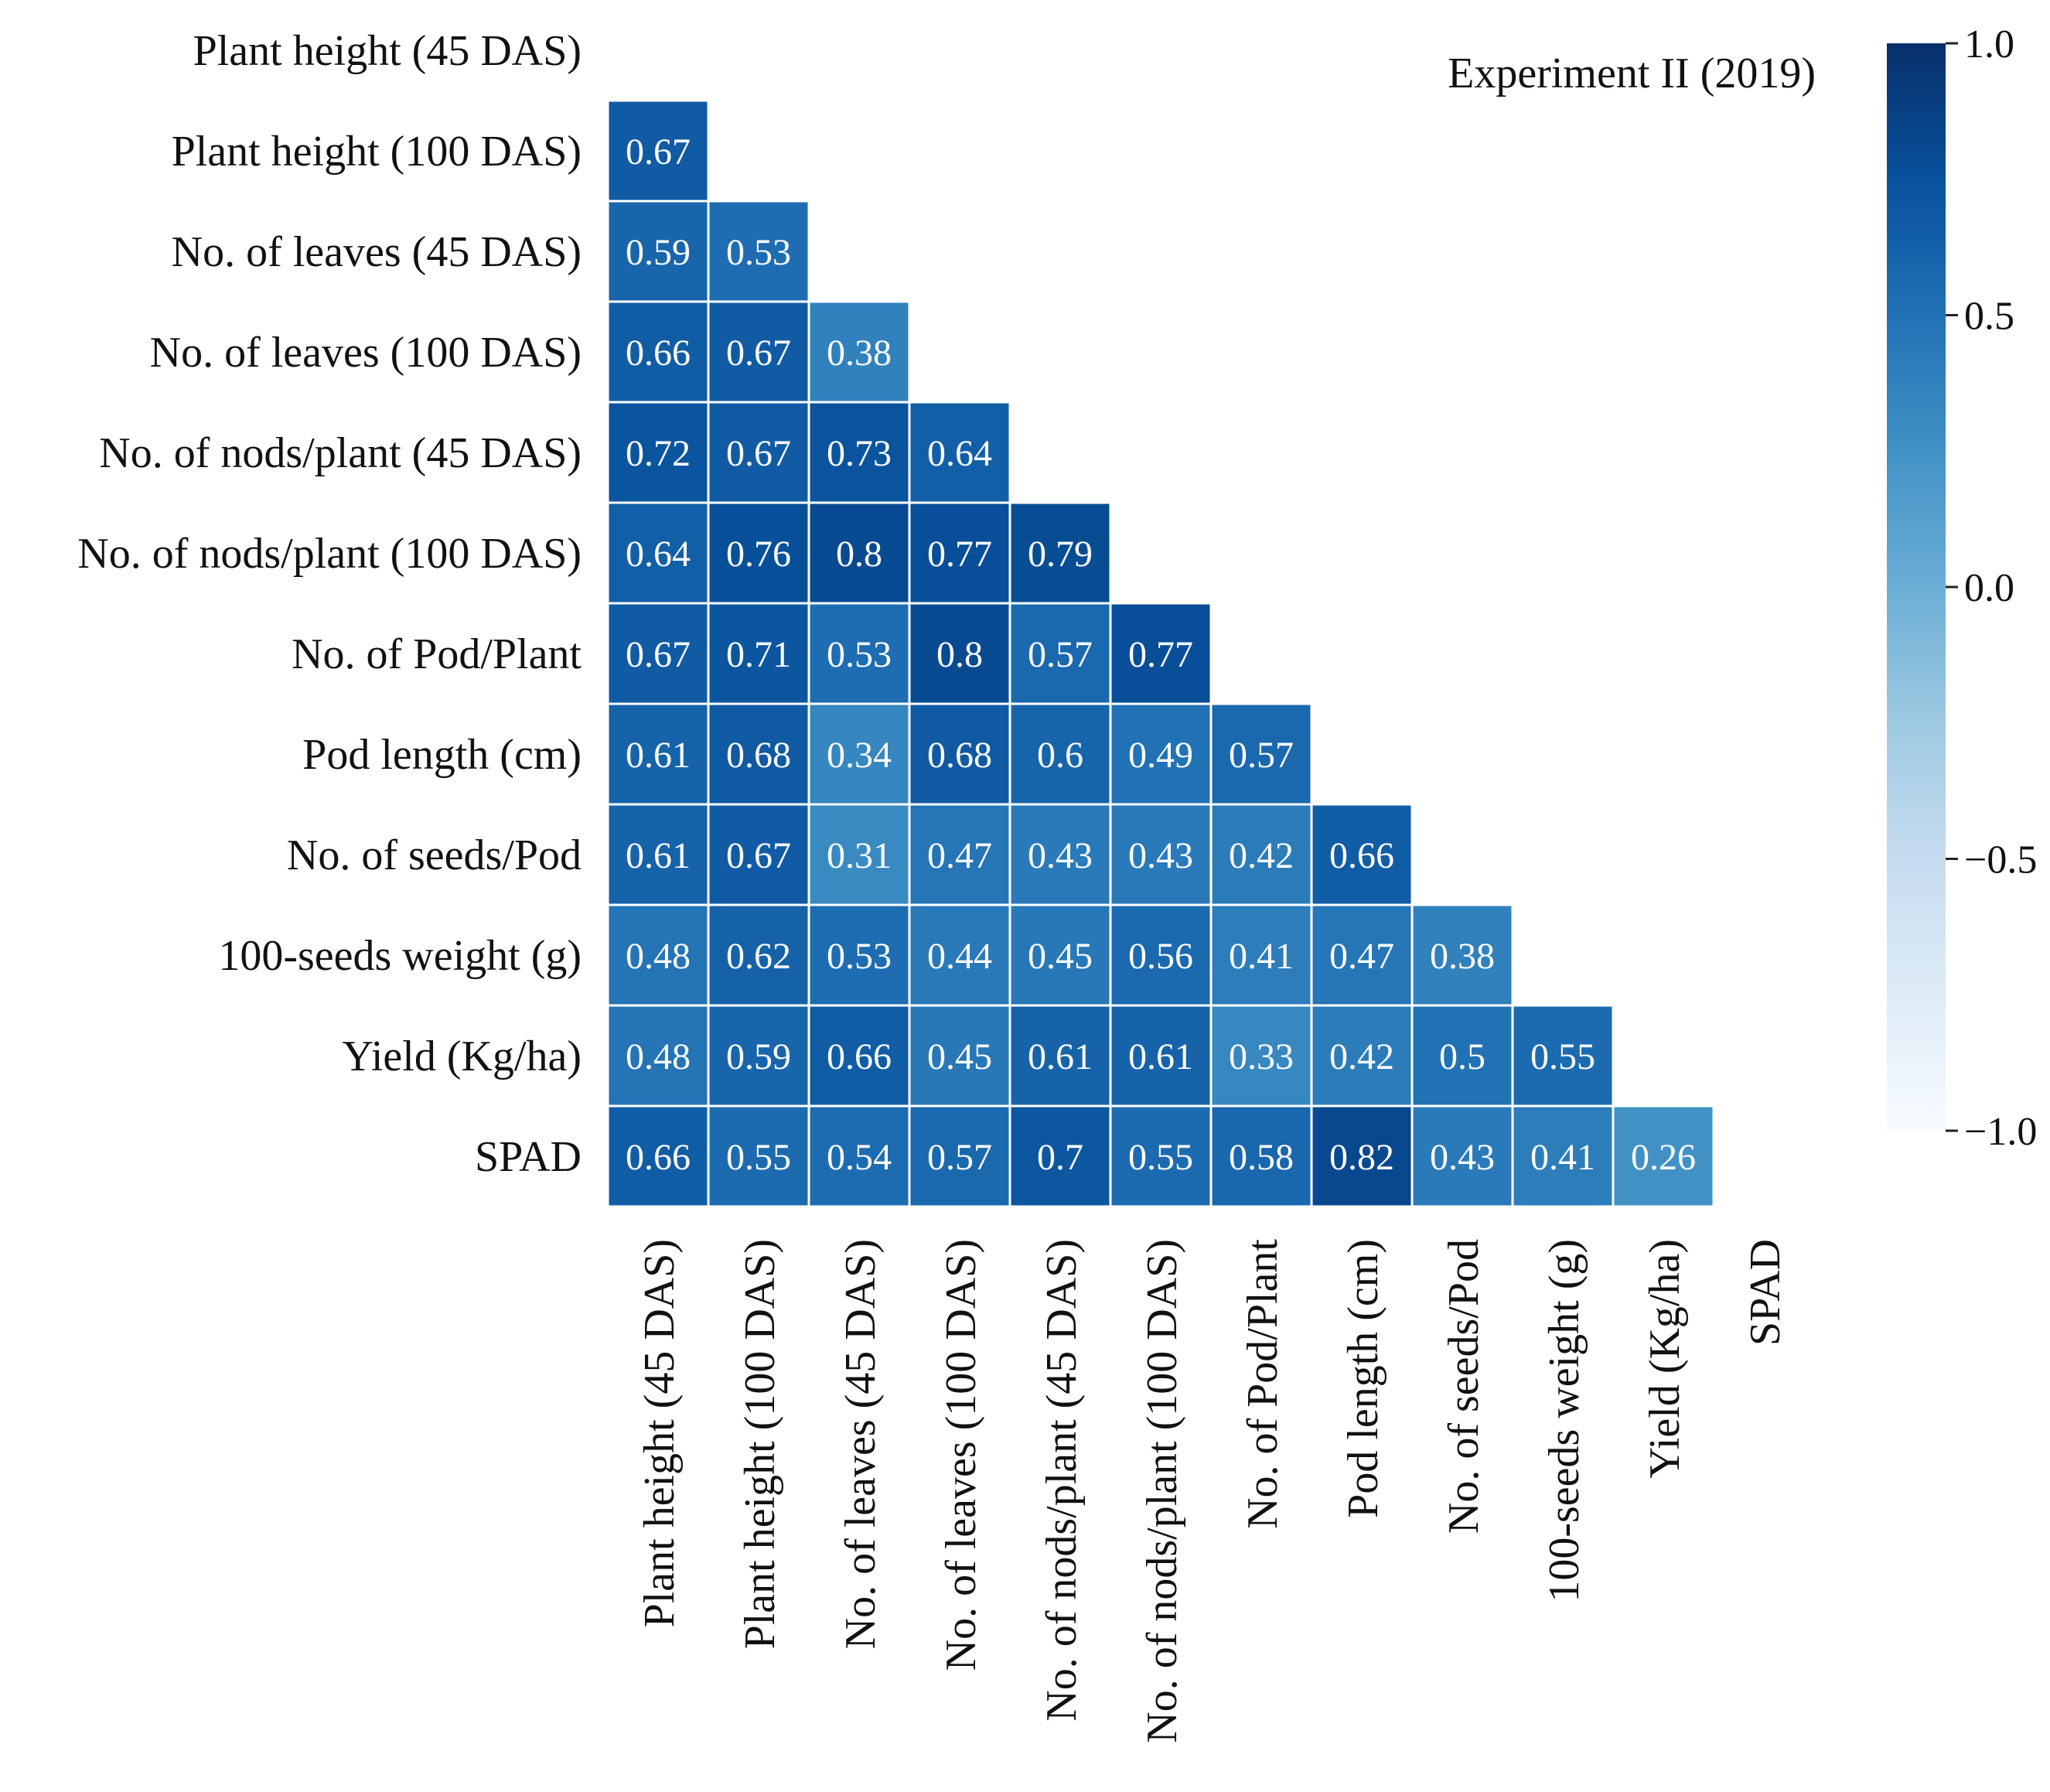 The height and width of the screenshot is (1792, 2050). Describe the element at coordinates (959, 1056) in the screenshot. I see `cell-value-label: 0.45` at that location.